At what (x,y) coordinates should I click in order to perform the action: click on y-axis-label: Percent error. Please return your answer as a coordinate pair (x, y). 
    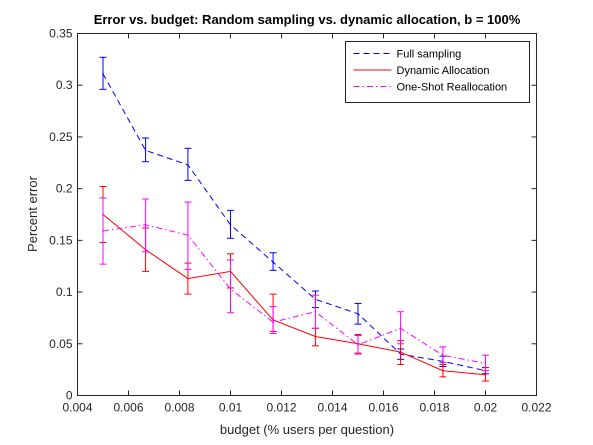
    Looking at the image, I should click on (32, 213).